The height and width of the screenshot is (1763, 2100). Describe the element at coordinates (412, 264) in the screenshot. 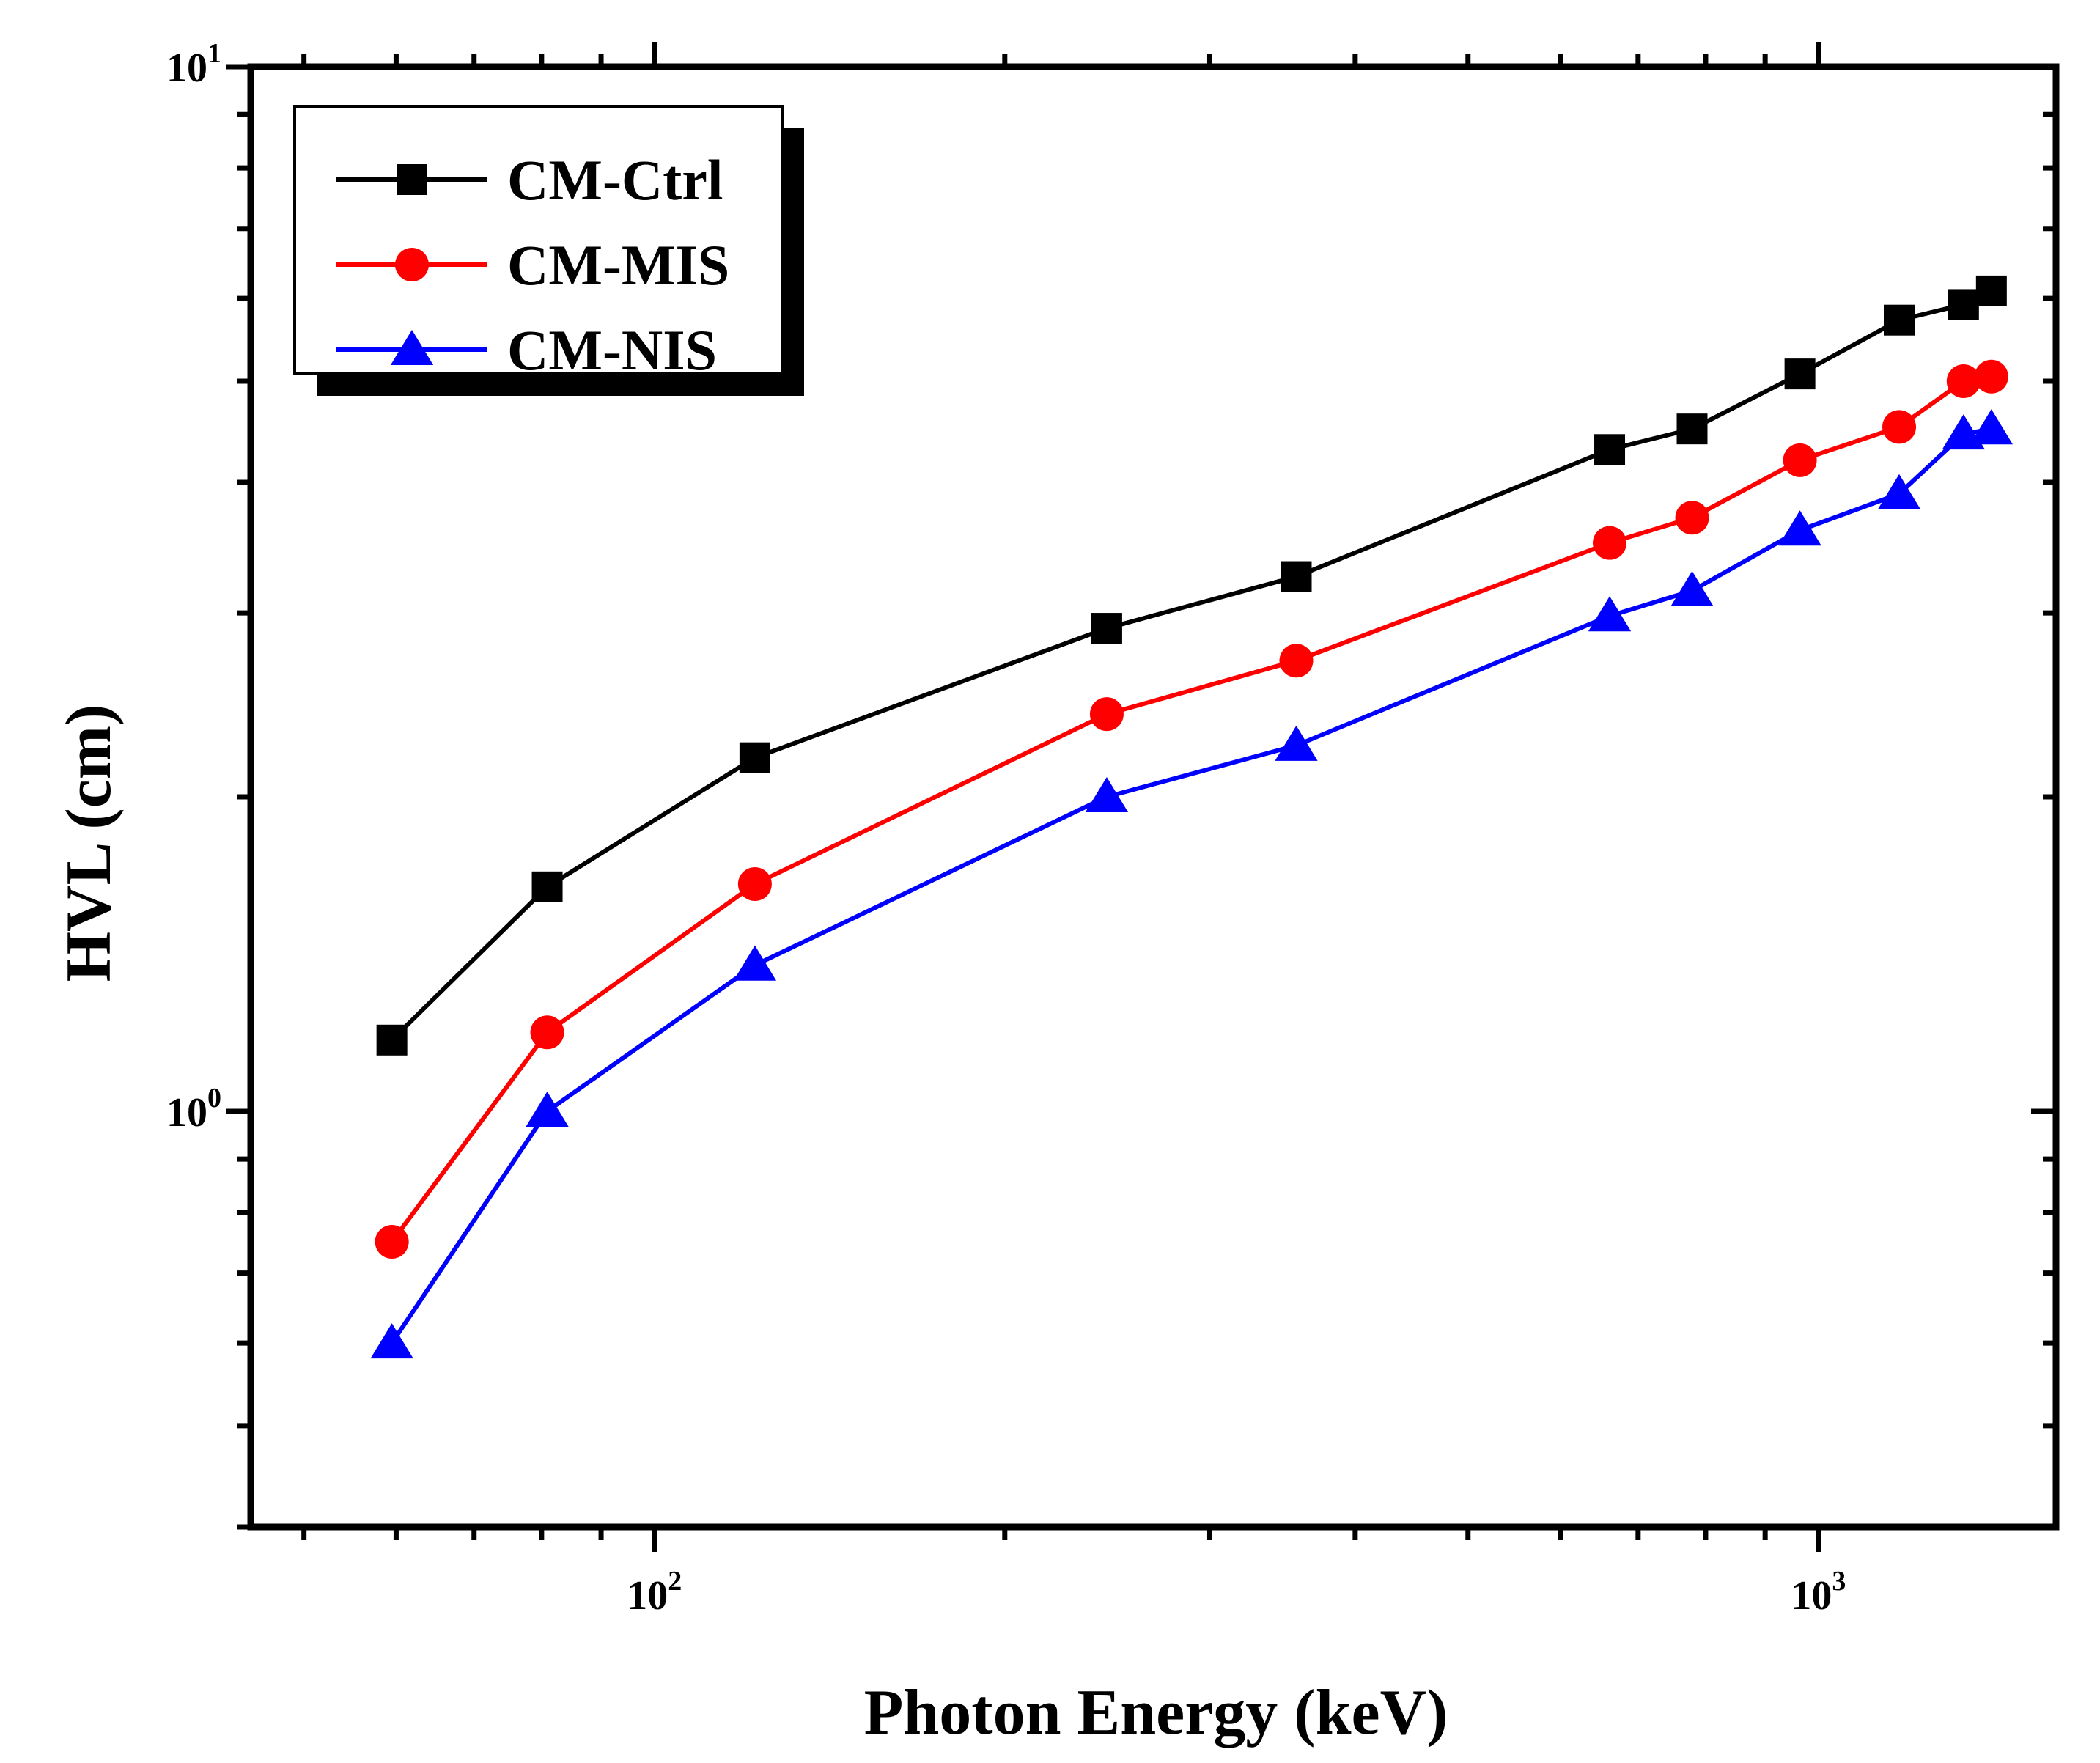

I see `legend-marker-cm-mis` at that location.